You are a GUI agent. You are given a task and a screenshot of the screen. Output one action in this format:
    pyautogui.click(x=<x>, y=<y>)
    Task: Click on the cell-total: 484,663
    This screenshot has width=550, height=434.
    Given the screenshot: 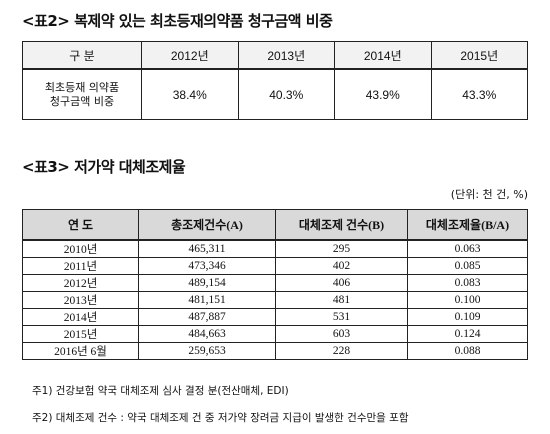 What is the action you would take?
    pyautogui.click(x=207, y=334)
    